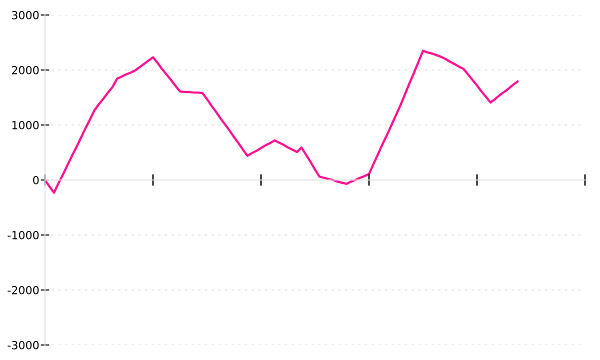 The width and height of the screenshot is (600, 360). I want to click on y-tick-label: 1000, so click(25, 125).